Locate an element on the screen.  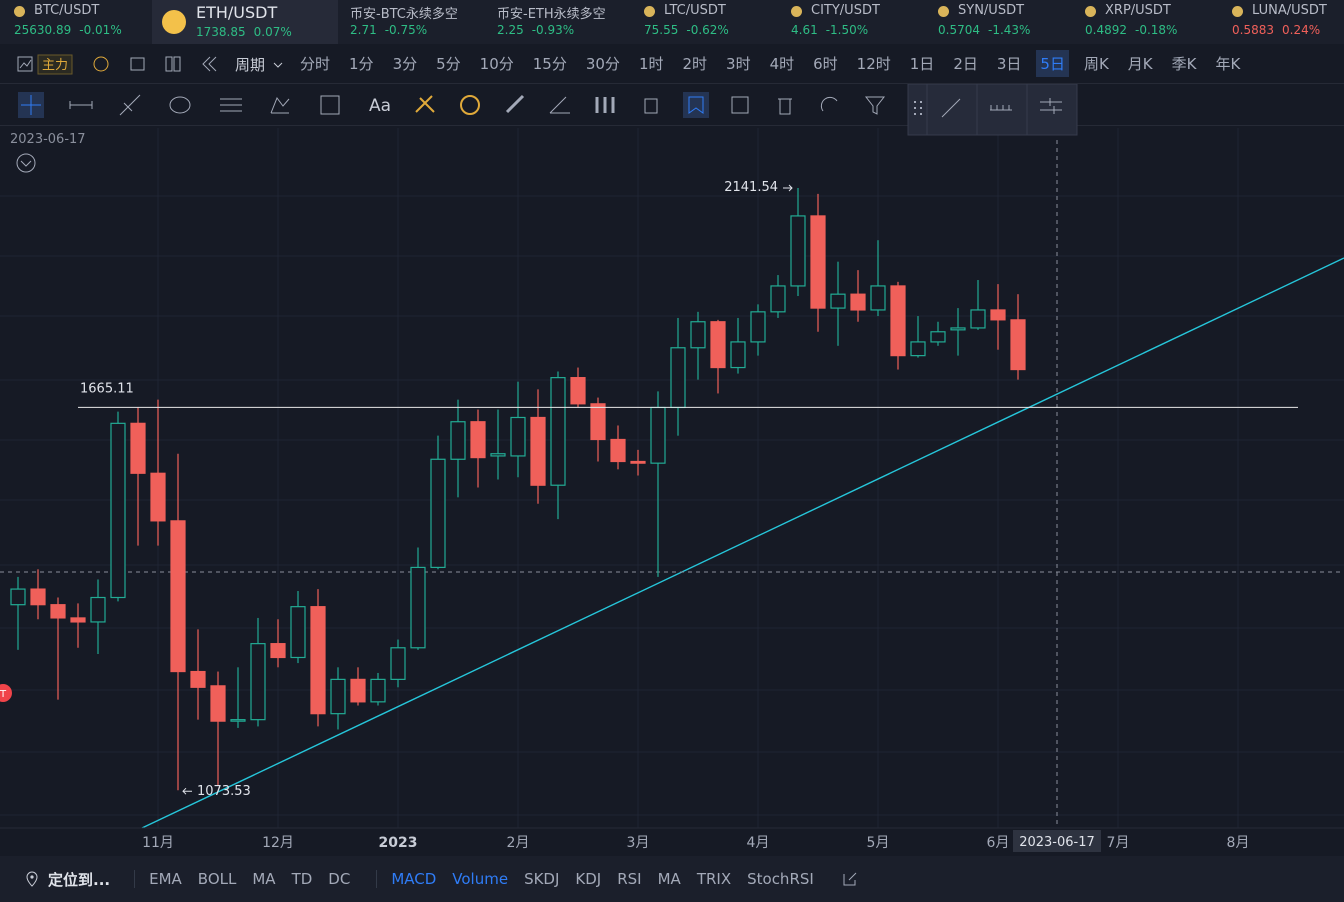
interval: 2日 is located at coordinates (965, 64).